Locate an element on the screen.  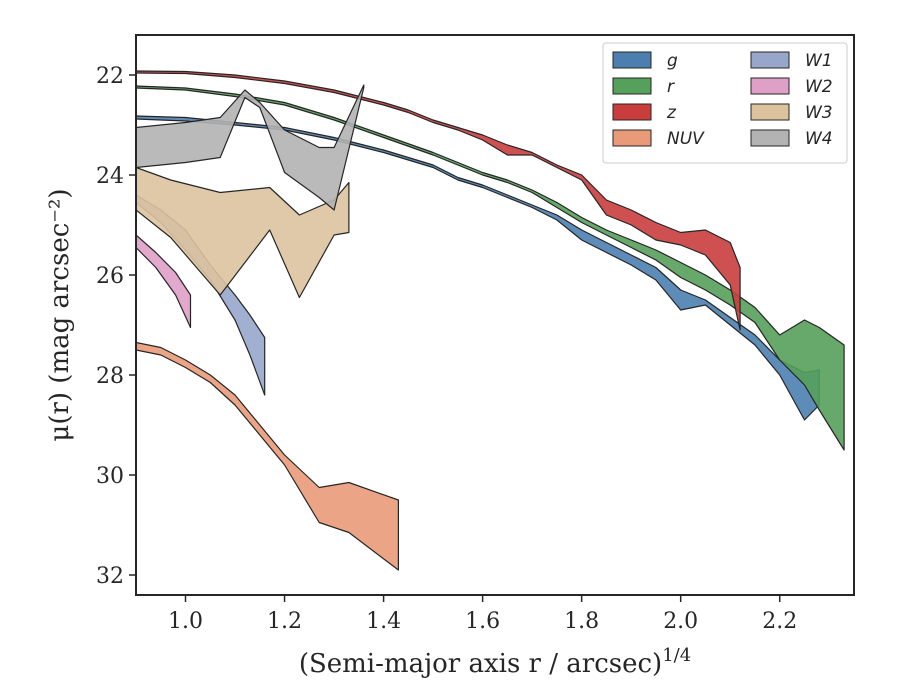
y-tick-label: 30 is located at coordinates (110, 476).